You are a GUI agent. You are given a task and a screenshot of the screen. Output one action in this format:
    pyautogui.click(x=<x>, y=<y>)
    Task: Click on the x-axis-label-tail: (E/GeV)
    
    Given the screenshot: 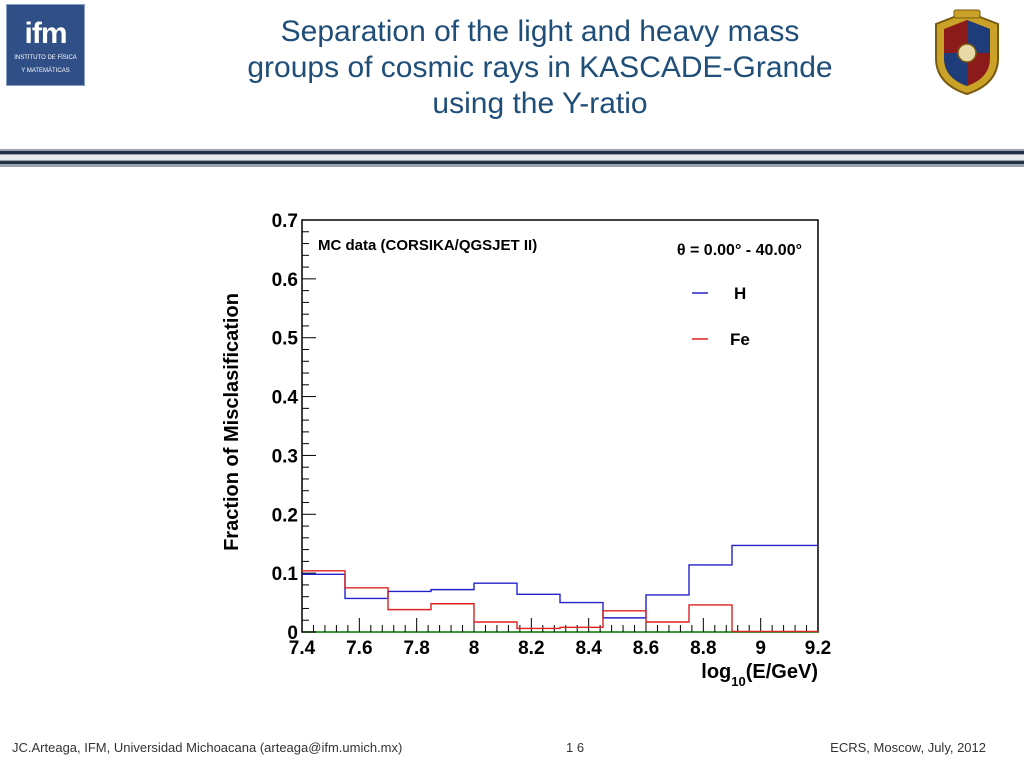 What is the action you would take?
    pyautogui.click(x=782, y=672)
    